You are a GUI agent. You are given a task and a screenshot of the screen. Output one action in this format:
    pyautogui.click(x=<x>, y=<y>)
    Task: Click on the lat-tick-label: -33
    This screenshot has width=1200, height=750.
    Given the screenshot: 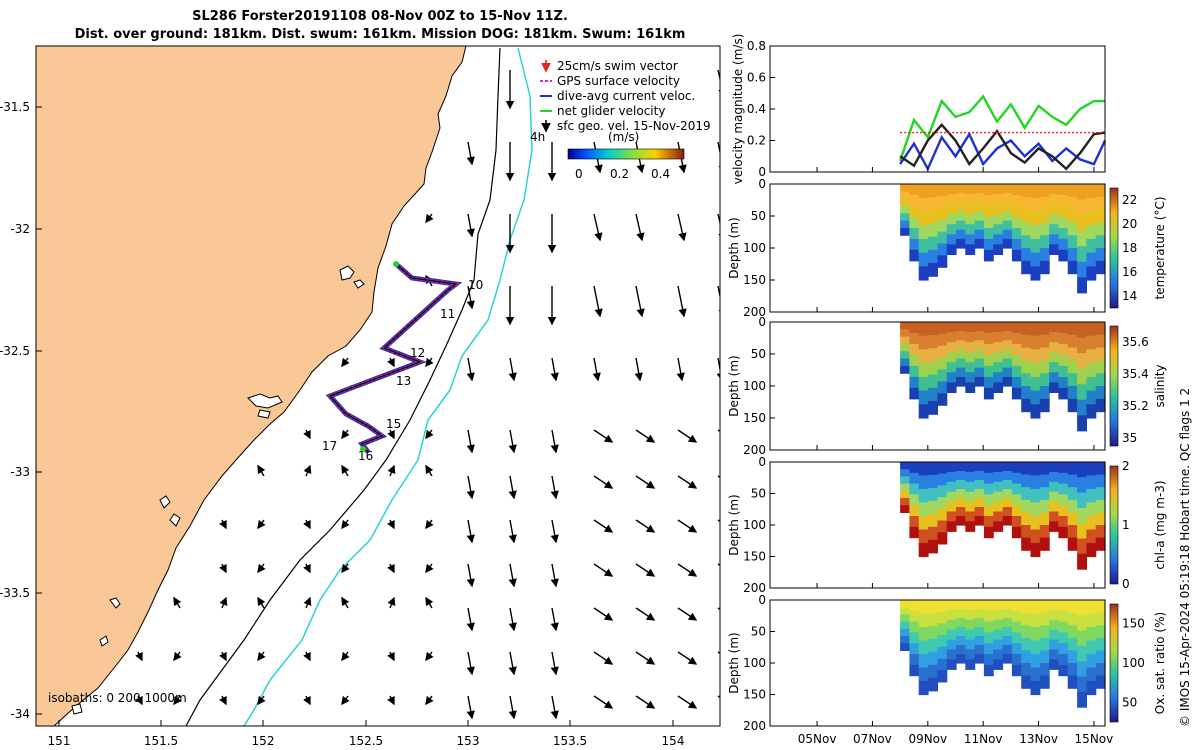 What is the action you would take?
    pyautogui.click(x=20, y=472)
    